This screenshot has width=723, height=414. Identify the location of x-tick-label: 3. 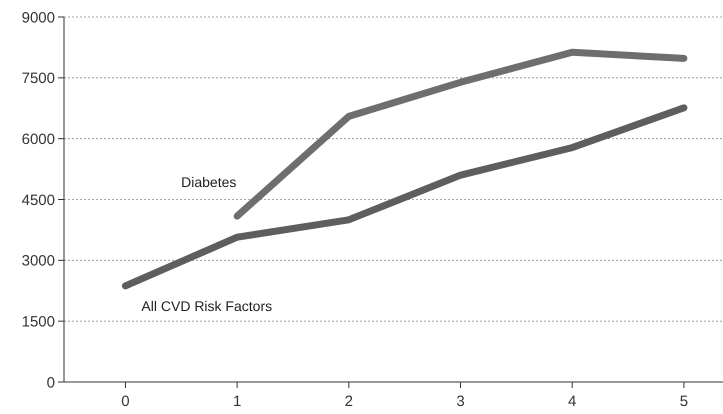
(460, 401).